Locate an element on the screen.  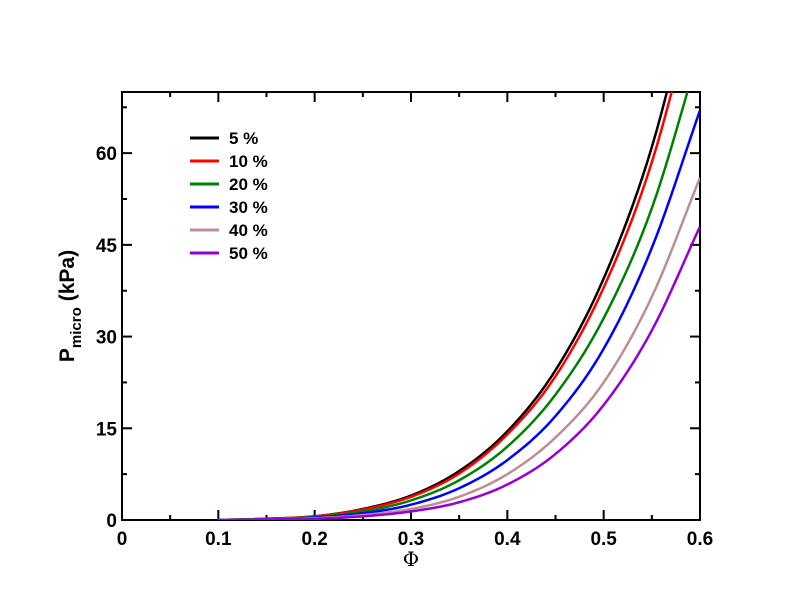
y-tick-label: 60 is located at coordinates (106, 154).